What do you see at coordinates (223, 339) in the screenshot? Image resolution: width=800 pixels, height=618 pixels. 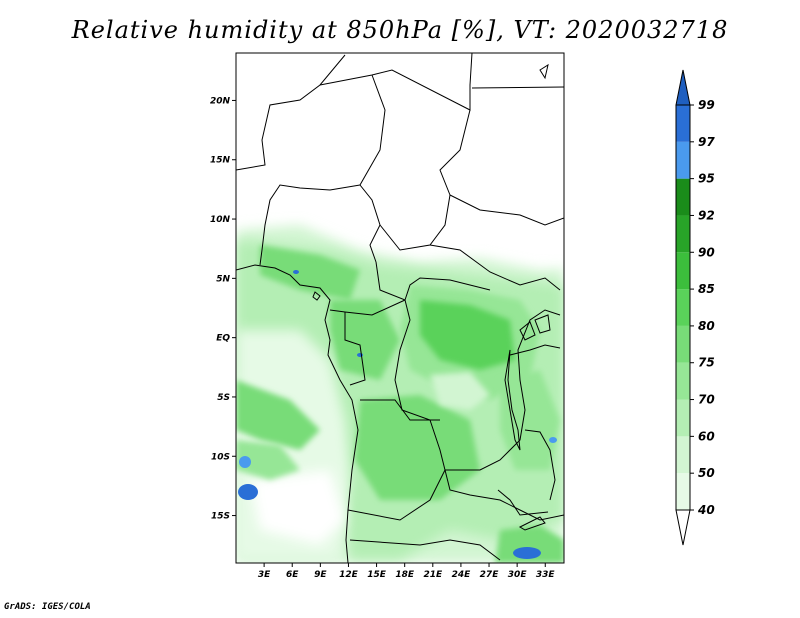 I see `lat-tick-label: EQ` at bounding box center [223, 339].